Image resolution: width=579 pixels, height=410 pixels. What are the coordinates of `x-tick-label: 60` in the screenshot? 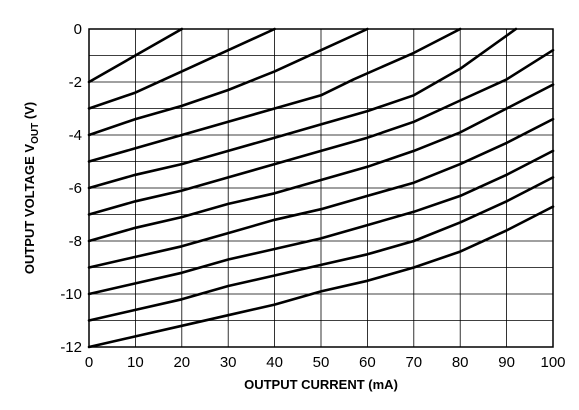 It's located at (367, 362).